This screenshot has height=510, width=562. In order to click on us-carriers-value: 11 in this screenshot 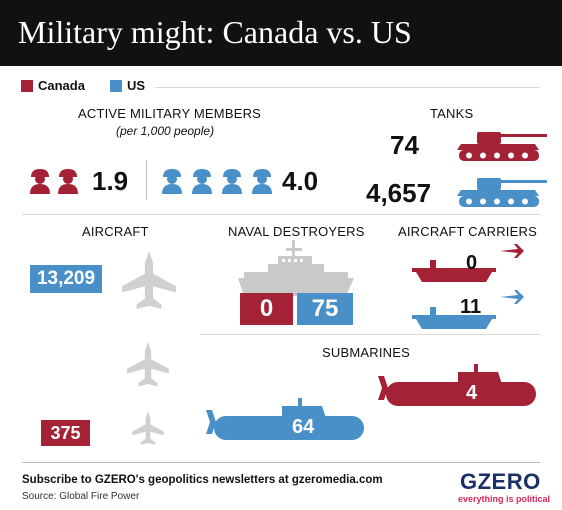, I will do `click(471, 307)`.